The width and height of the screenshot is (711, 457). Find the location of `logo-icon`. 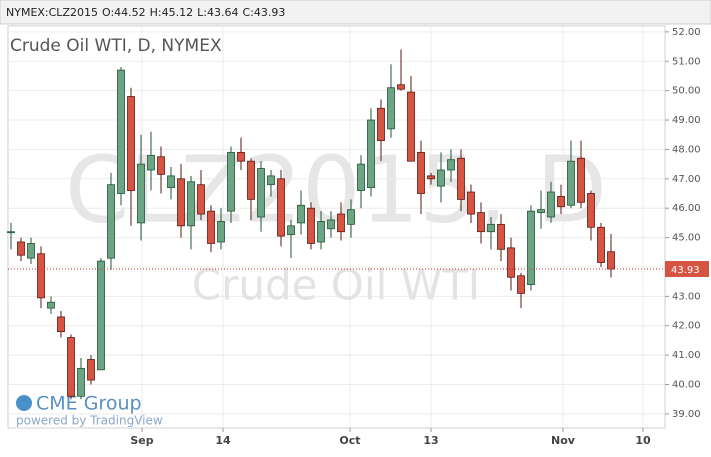

logo-icon is located at coordinates (24, 403).